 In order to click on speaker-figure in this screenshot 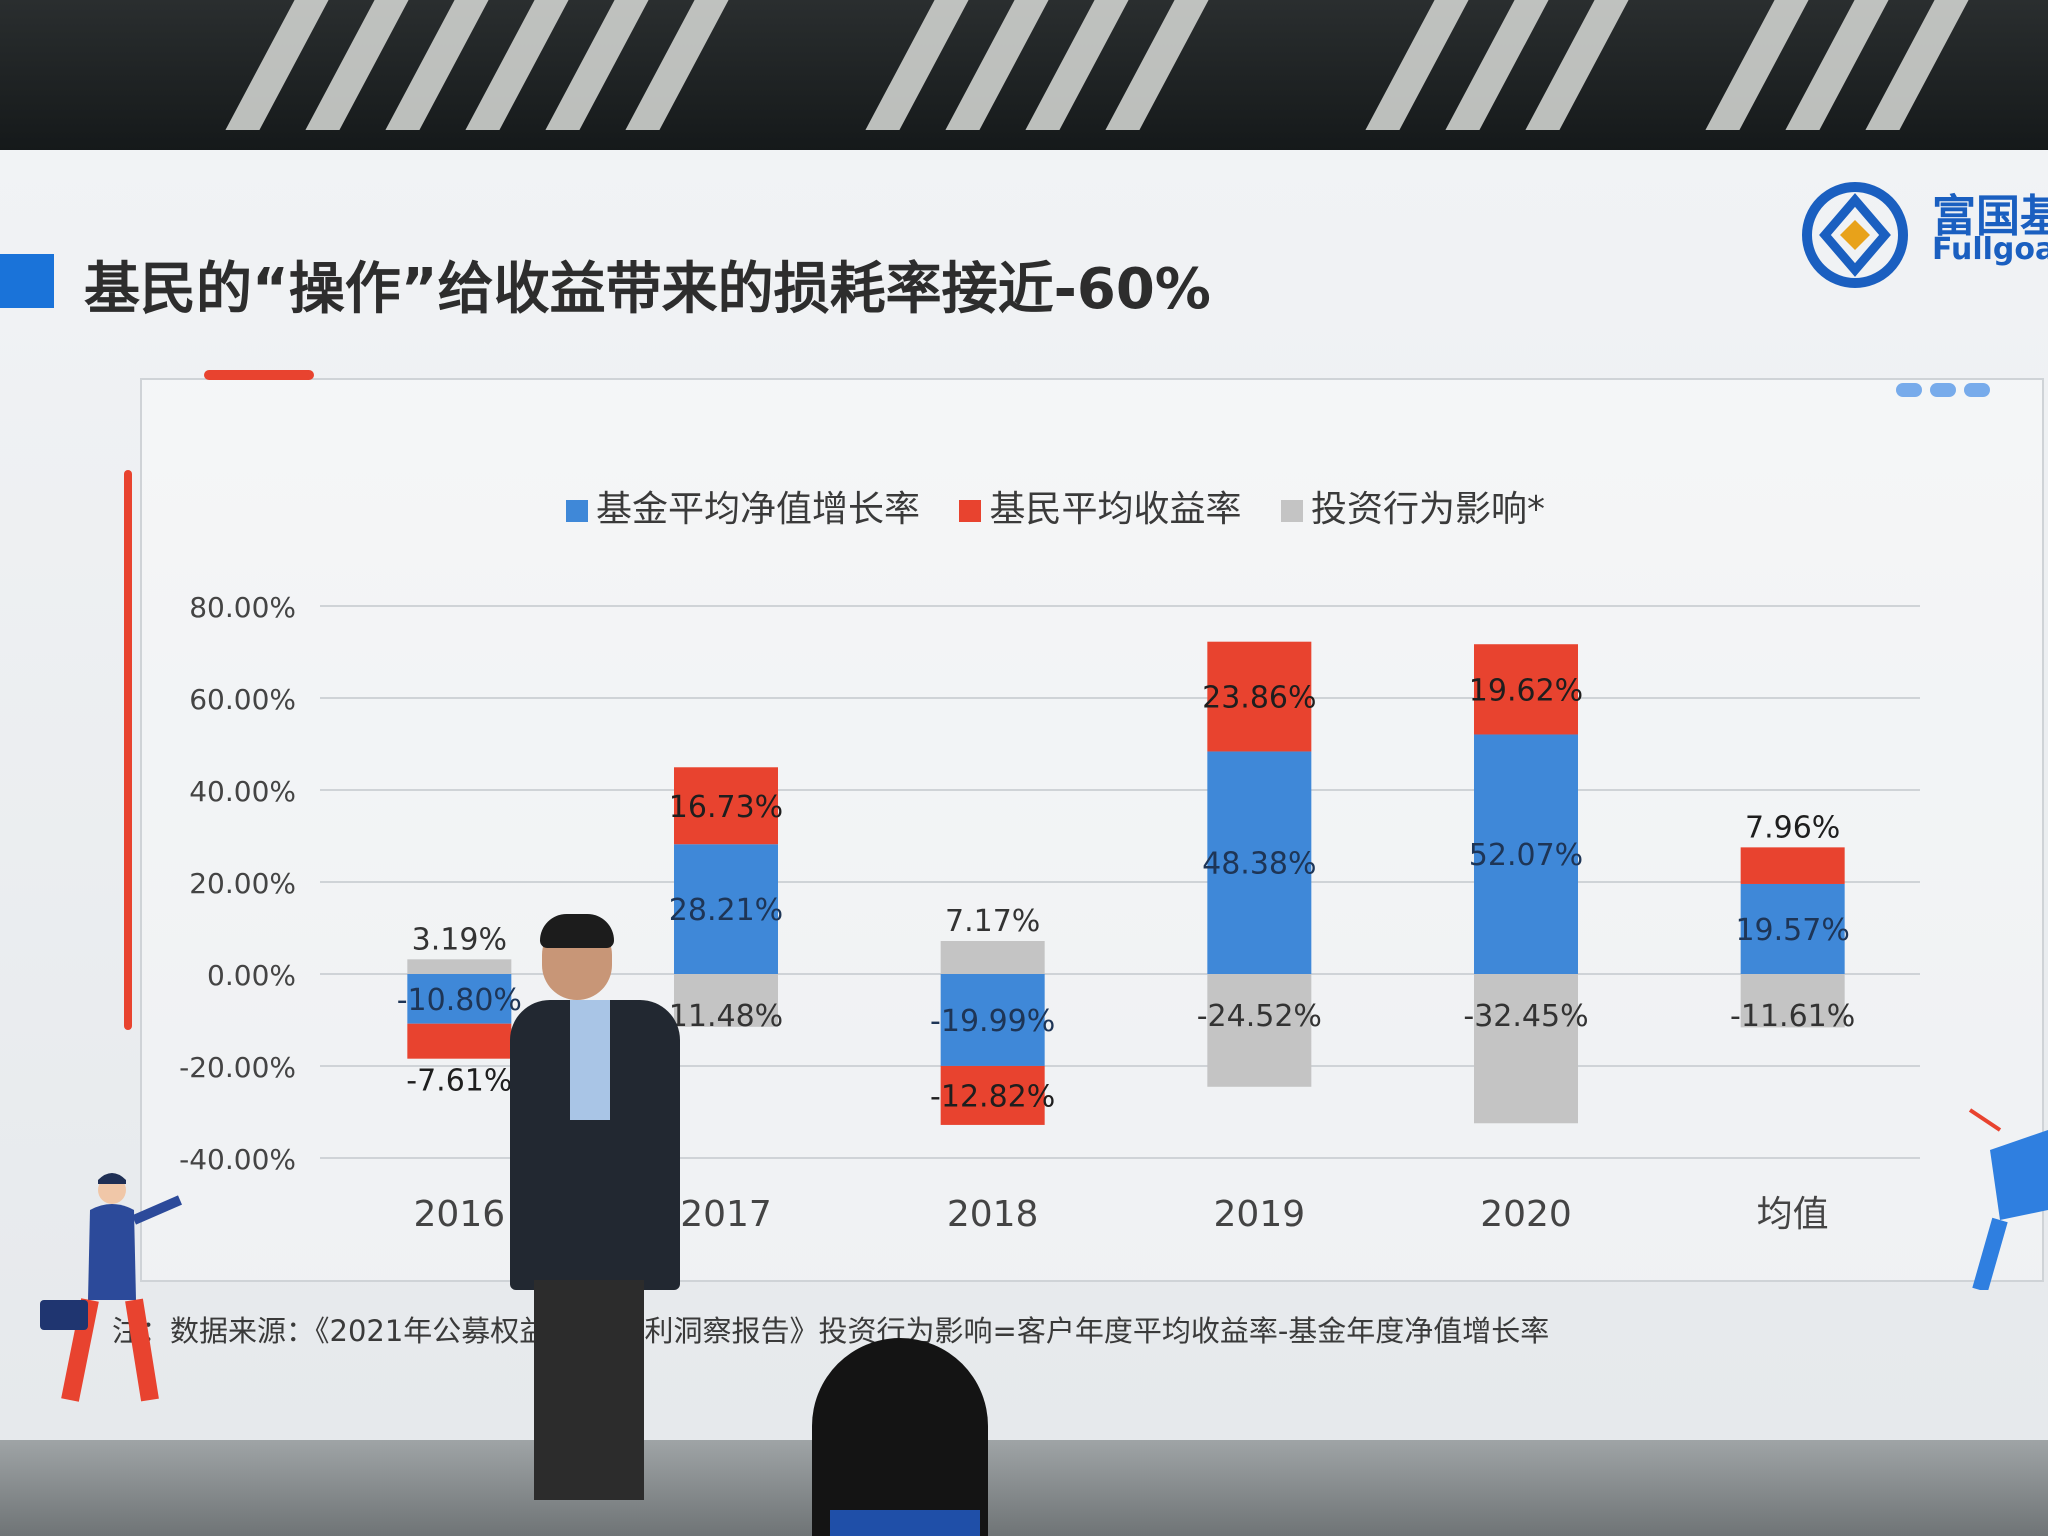, I will do `click(605, 1212)`.